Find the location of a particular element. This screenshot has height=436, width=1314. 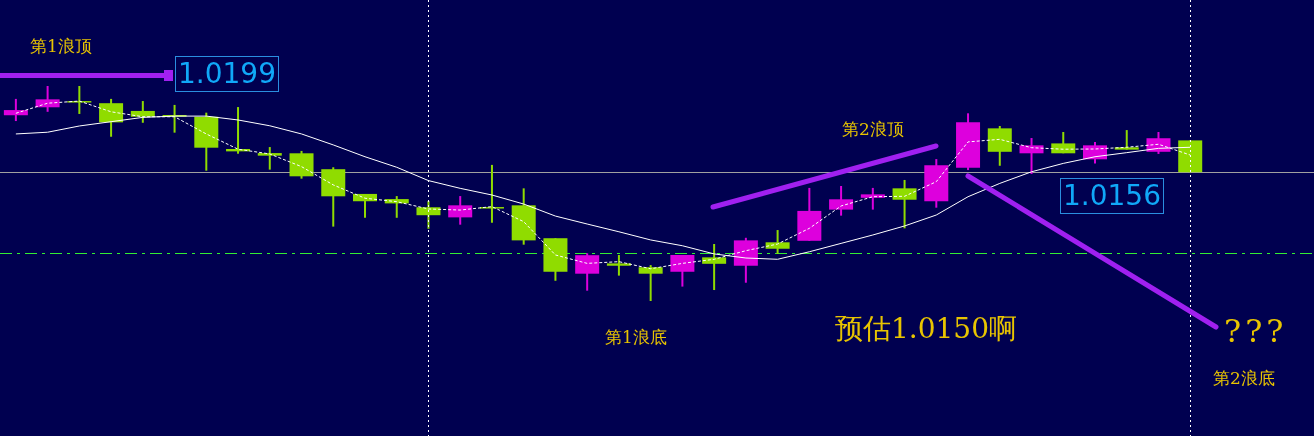

text: 预估1.0150啊 is located at coordinates (926, 329).